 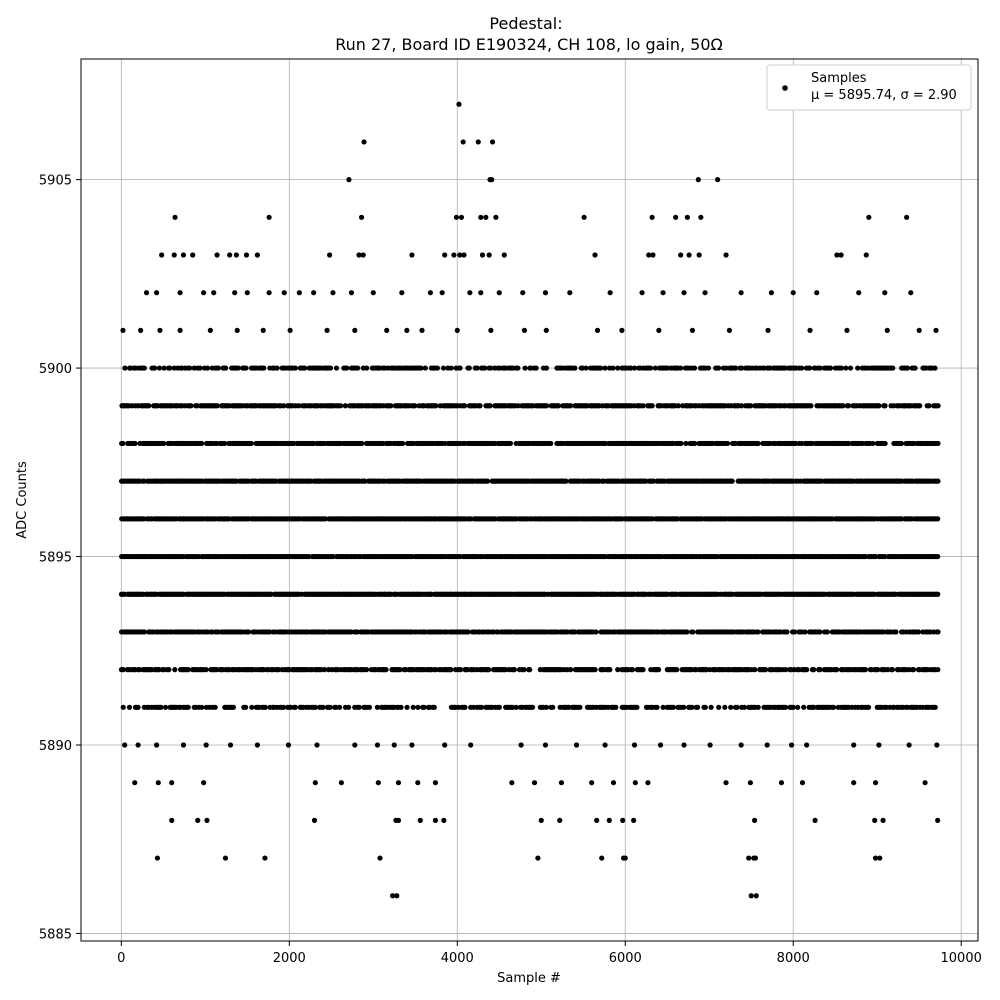 I want to click on legend-series-stats: μ = 5895.74, σ = 2.90, so click(x=884, y=95).